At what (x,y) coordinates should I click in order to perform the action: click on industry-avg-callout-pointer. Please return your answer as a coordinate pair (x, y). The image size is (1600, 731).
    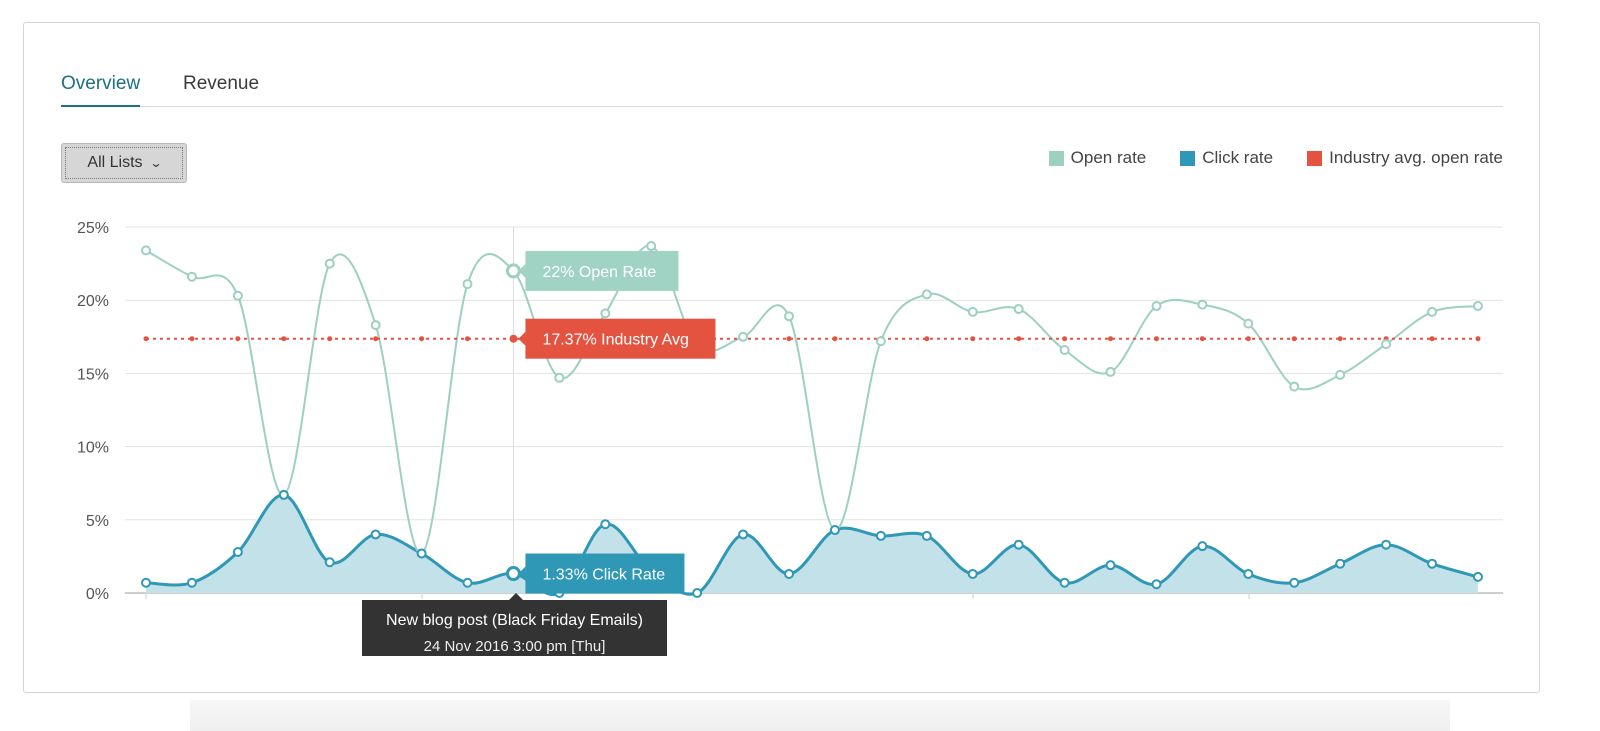
    Looking at the image, I should click on (522, 338).